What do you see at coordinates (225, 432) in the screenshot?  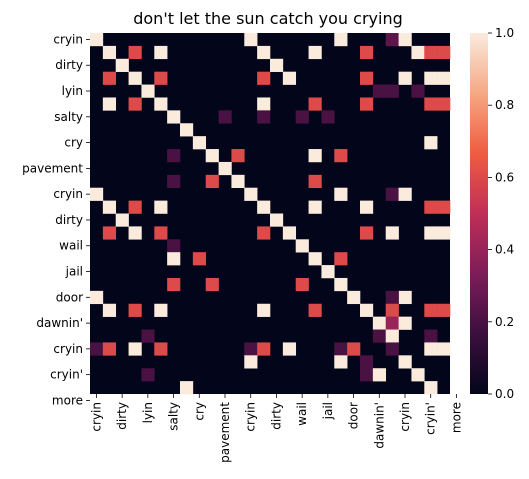 I see `x-tick-label: pavement` at bounding box center [225, 432].